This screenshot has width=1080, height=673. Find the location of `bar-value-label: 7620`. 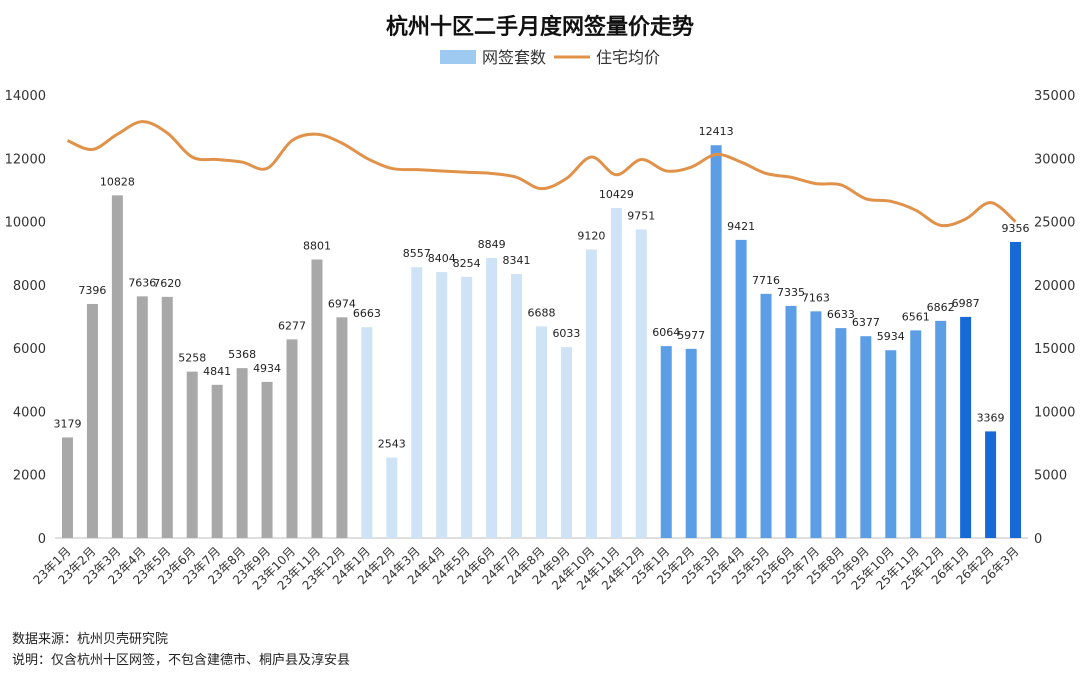

bar-value-label: 7620 is located at coordinates (167, 283).